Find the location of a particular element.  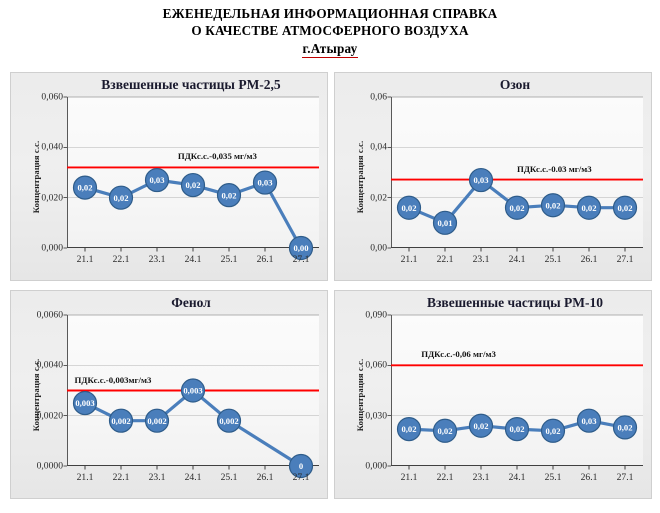

x-tick-label: 21.1 is located at coordinates (409, 259).